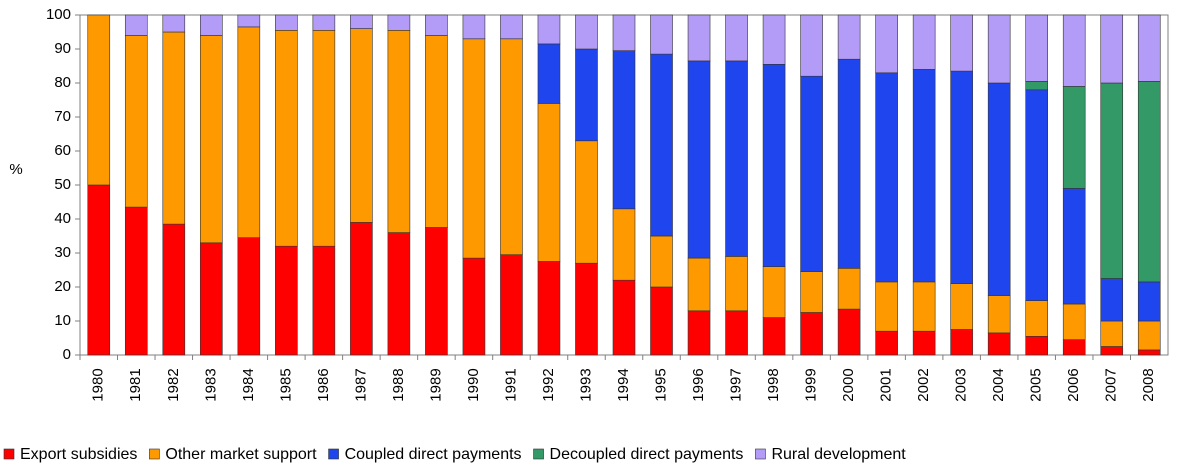  I want to click on y-tick-label: 30, so click(62, 252).